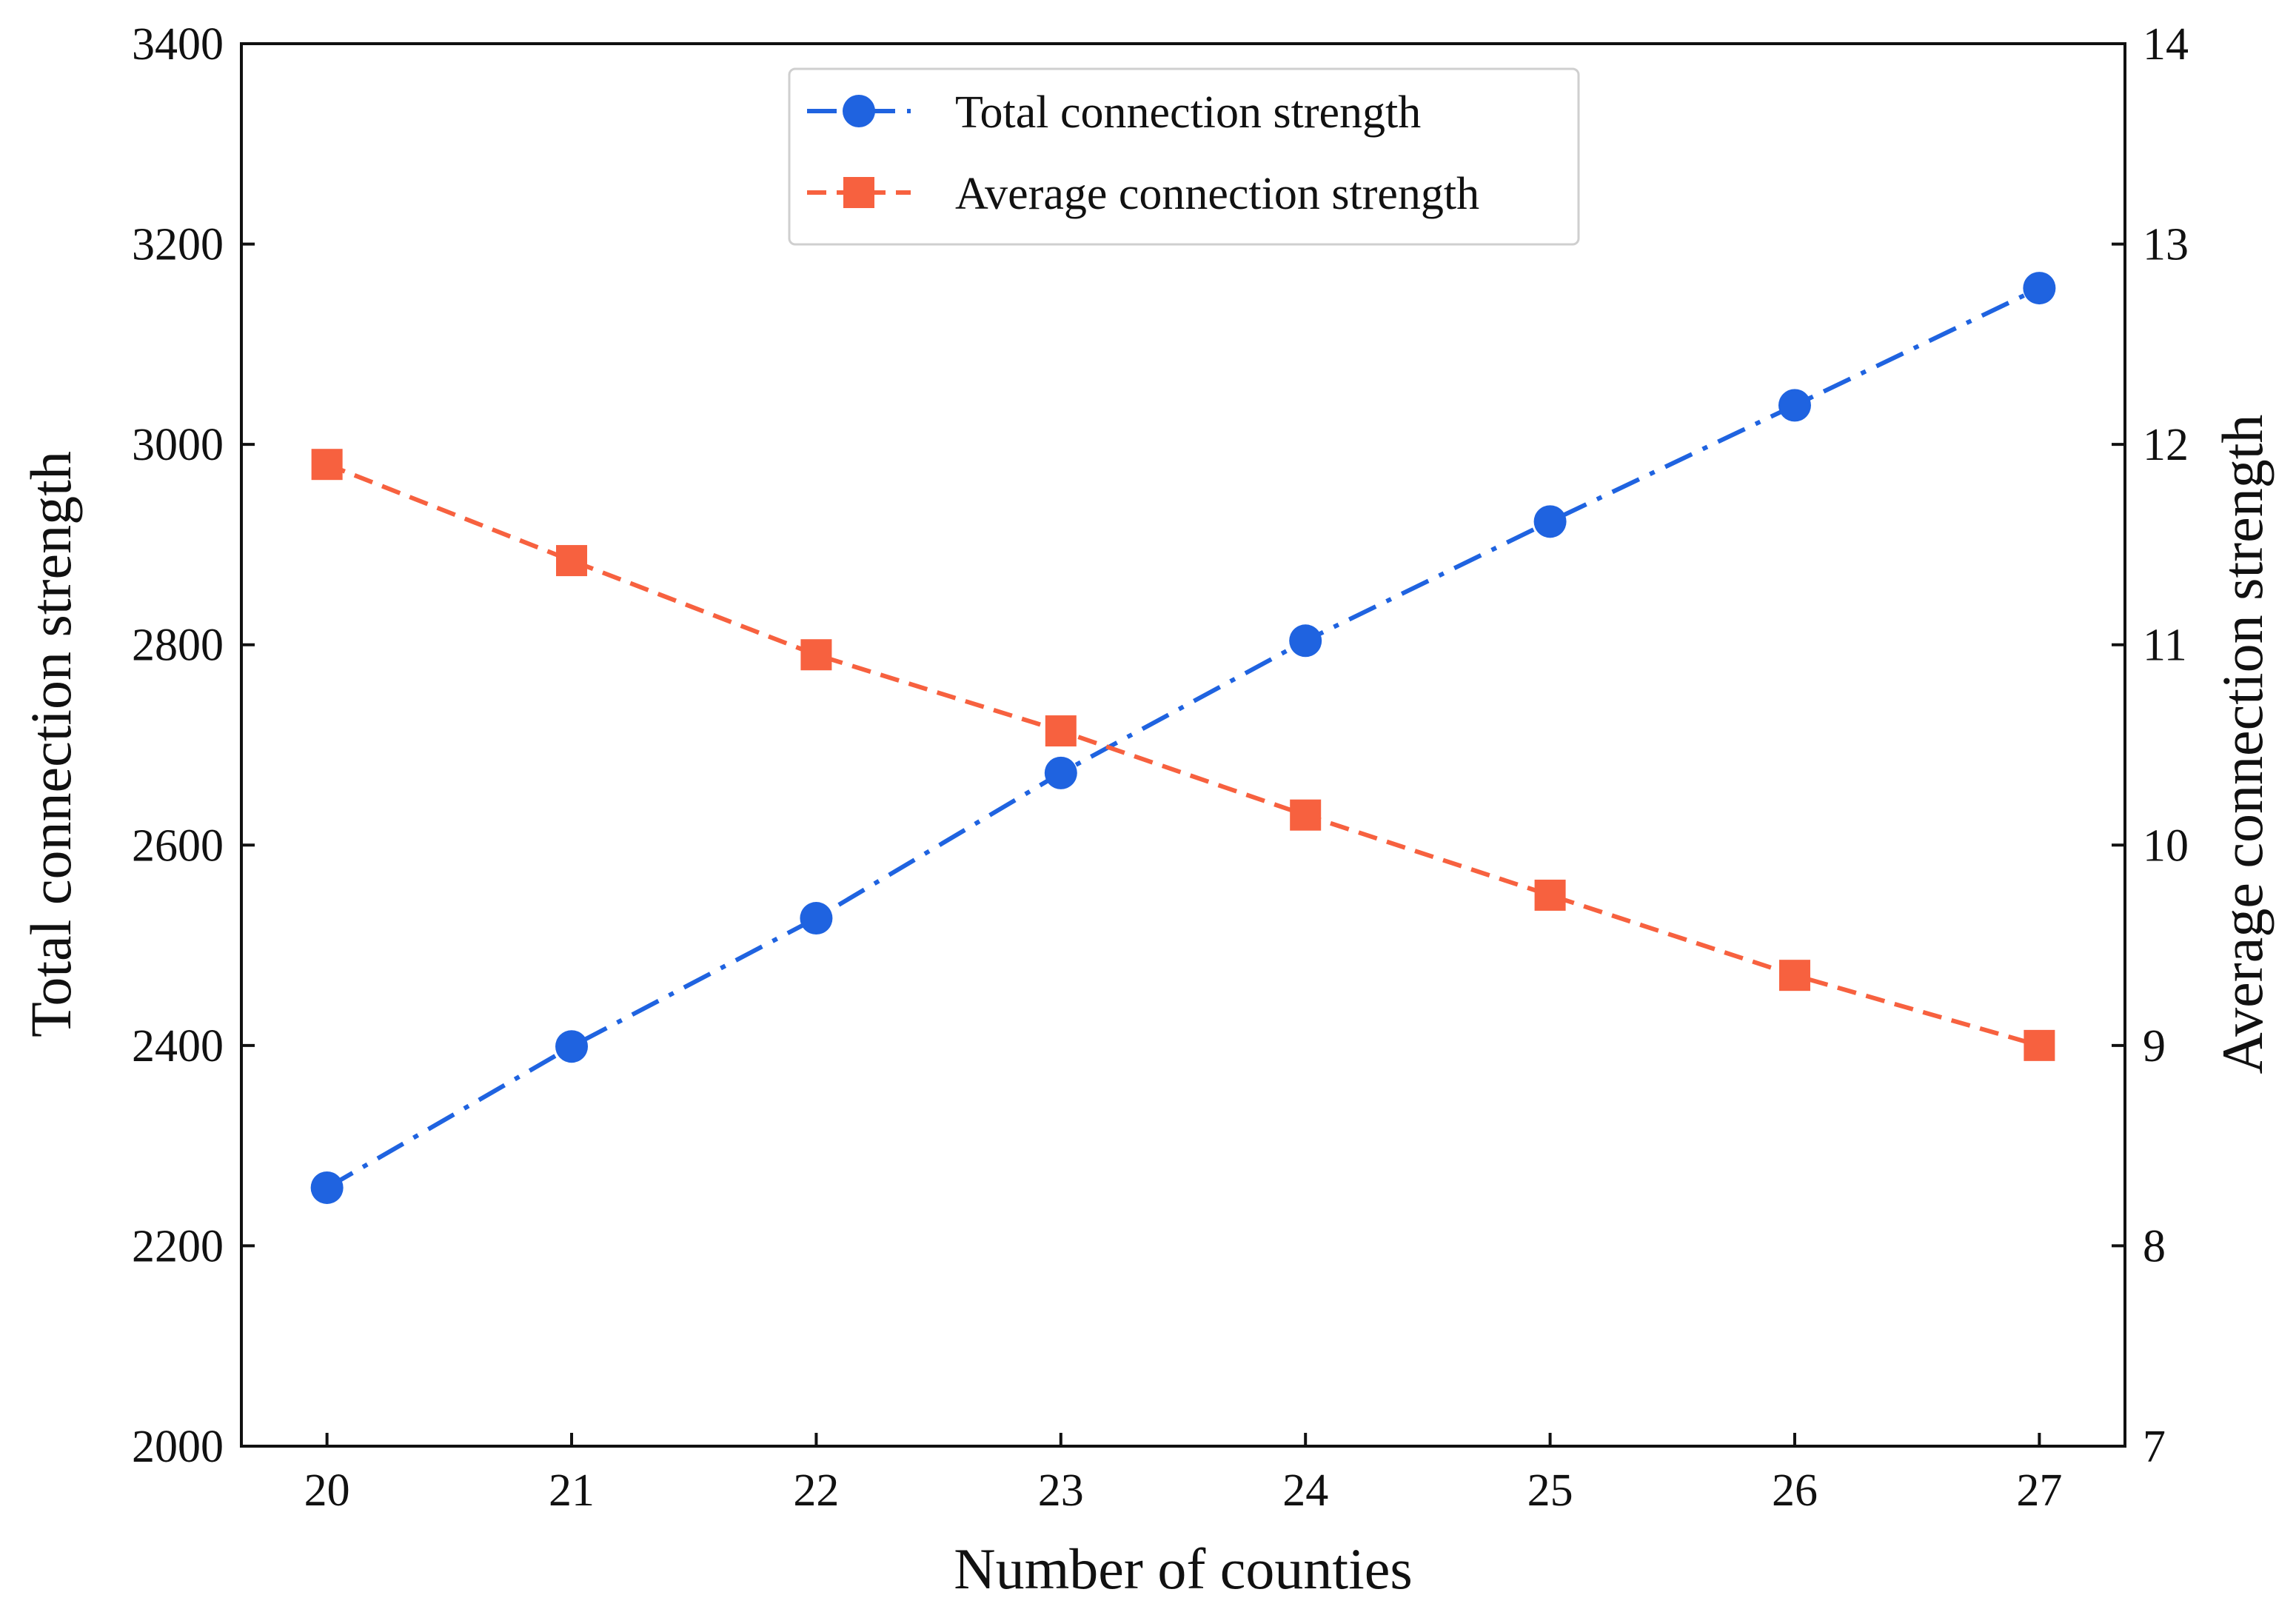  What do you see at coordinates (178, 1246) in the screenshot?
I see `left-y-tick-label: 2200` at bounding box center [178, 1246].